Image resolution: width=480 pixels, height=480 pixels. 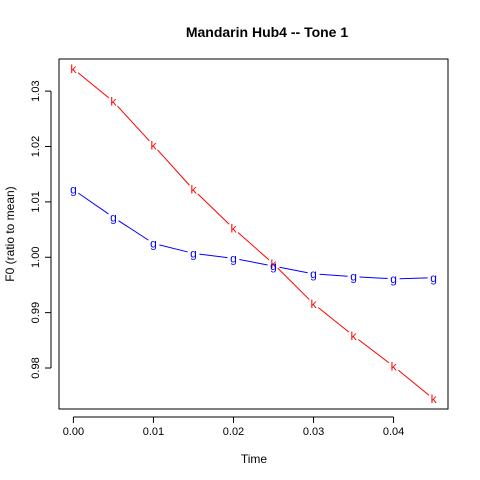 I want to click on y-axis-label: F0 (ratio to mean), so click(x=10, y=233).